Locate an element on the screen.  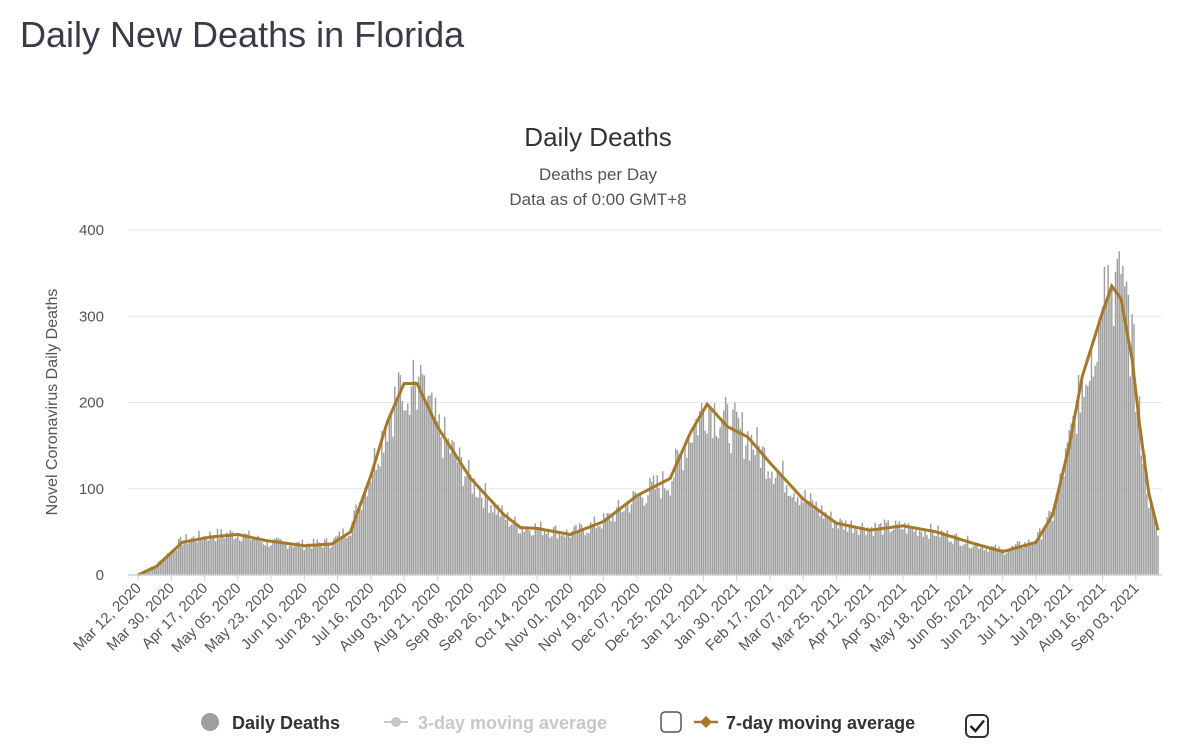
checkbox-3day-ma-icon is located at coordinates (671, 722).